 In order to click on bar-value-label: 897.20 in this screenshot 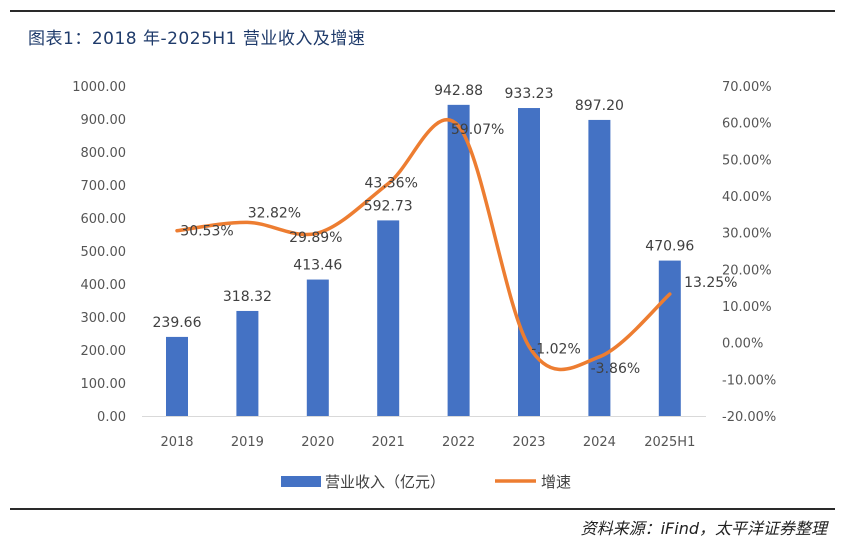, I will do `click(599, 106)`.